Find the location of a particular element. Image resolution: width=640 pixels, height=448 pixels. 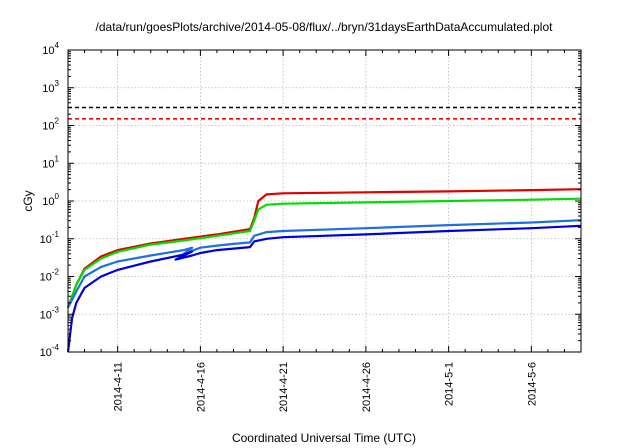

x-tick-label: 2014-5-6 is located at coordinates (532, 384).